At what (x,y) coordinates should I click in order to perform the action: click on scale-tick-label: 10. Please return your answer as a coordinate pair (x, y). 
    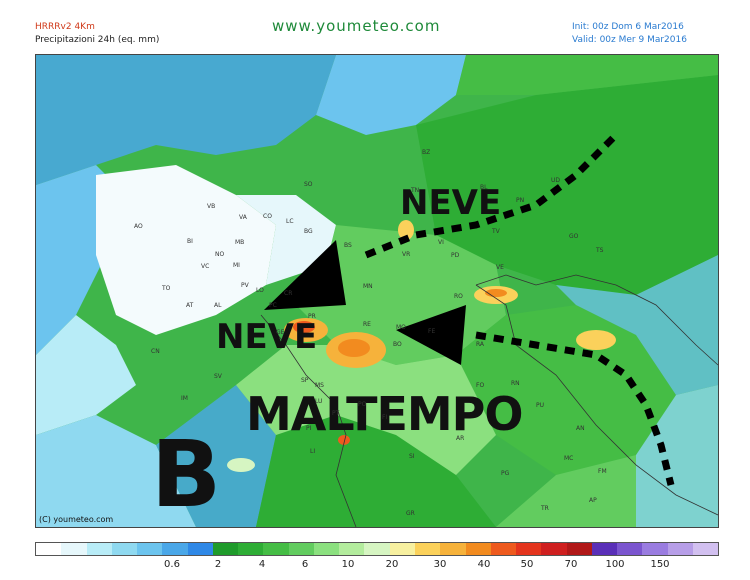
    Looking at the image, I should click on (348, 564).